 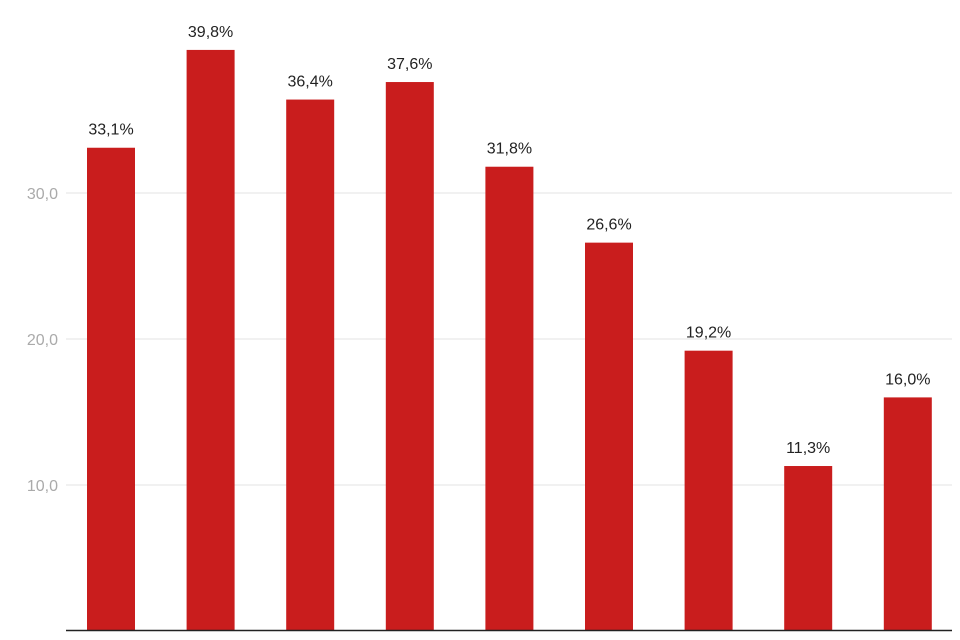 I want to click on data-label: 11,3%, so click(x=808, y=448).